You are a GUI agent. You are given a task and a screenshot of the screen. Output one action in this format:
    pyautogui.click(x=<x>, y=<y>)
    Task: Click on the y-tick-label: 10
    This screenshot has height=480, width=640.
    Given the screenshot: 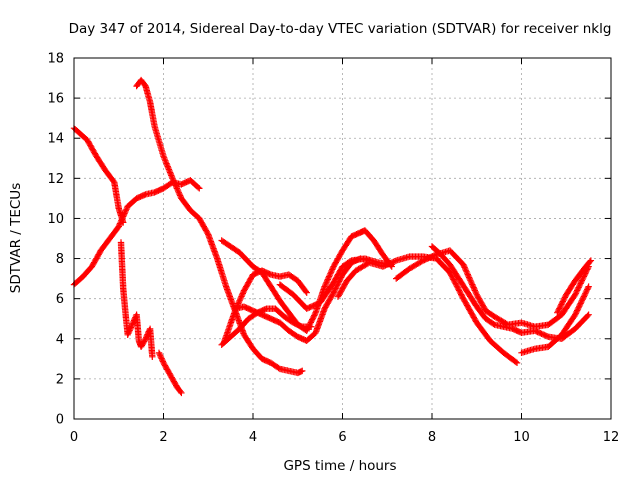 What is the action you would take?
    pyautogui.click(x=55, y=219)
    